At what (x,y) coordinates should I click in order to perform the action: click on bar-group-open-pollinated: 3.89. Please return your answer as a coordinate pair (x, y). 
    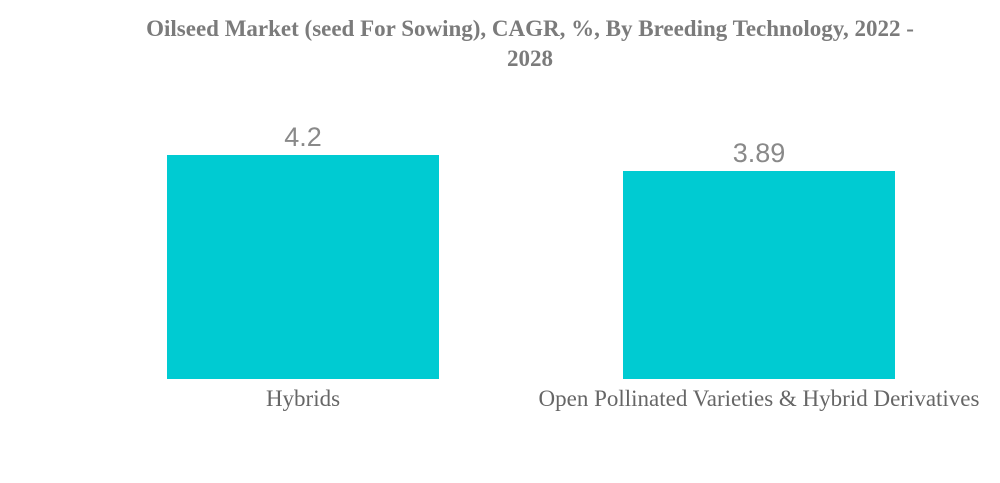
    Looking at the image, I should click on (759, 259).